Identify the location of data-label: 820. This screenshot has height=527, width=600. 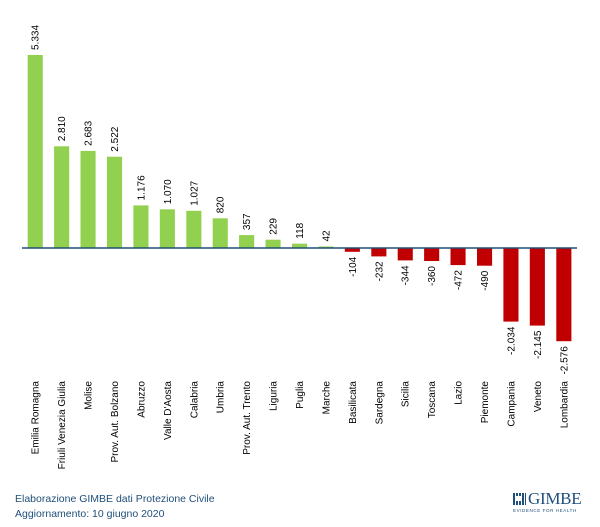
(221, 204).